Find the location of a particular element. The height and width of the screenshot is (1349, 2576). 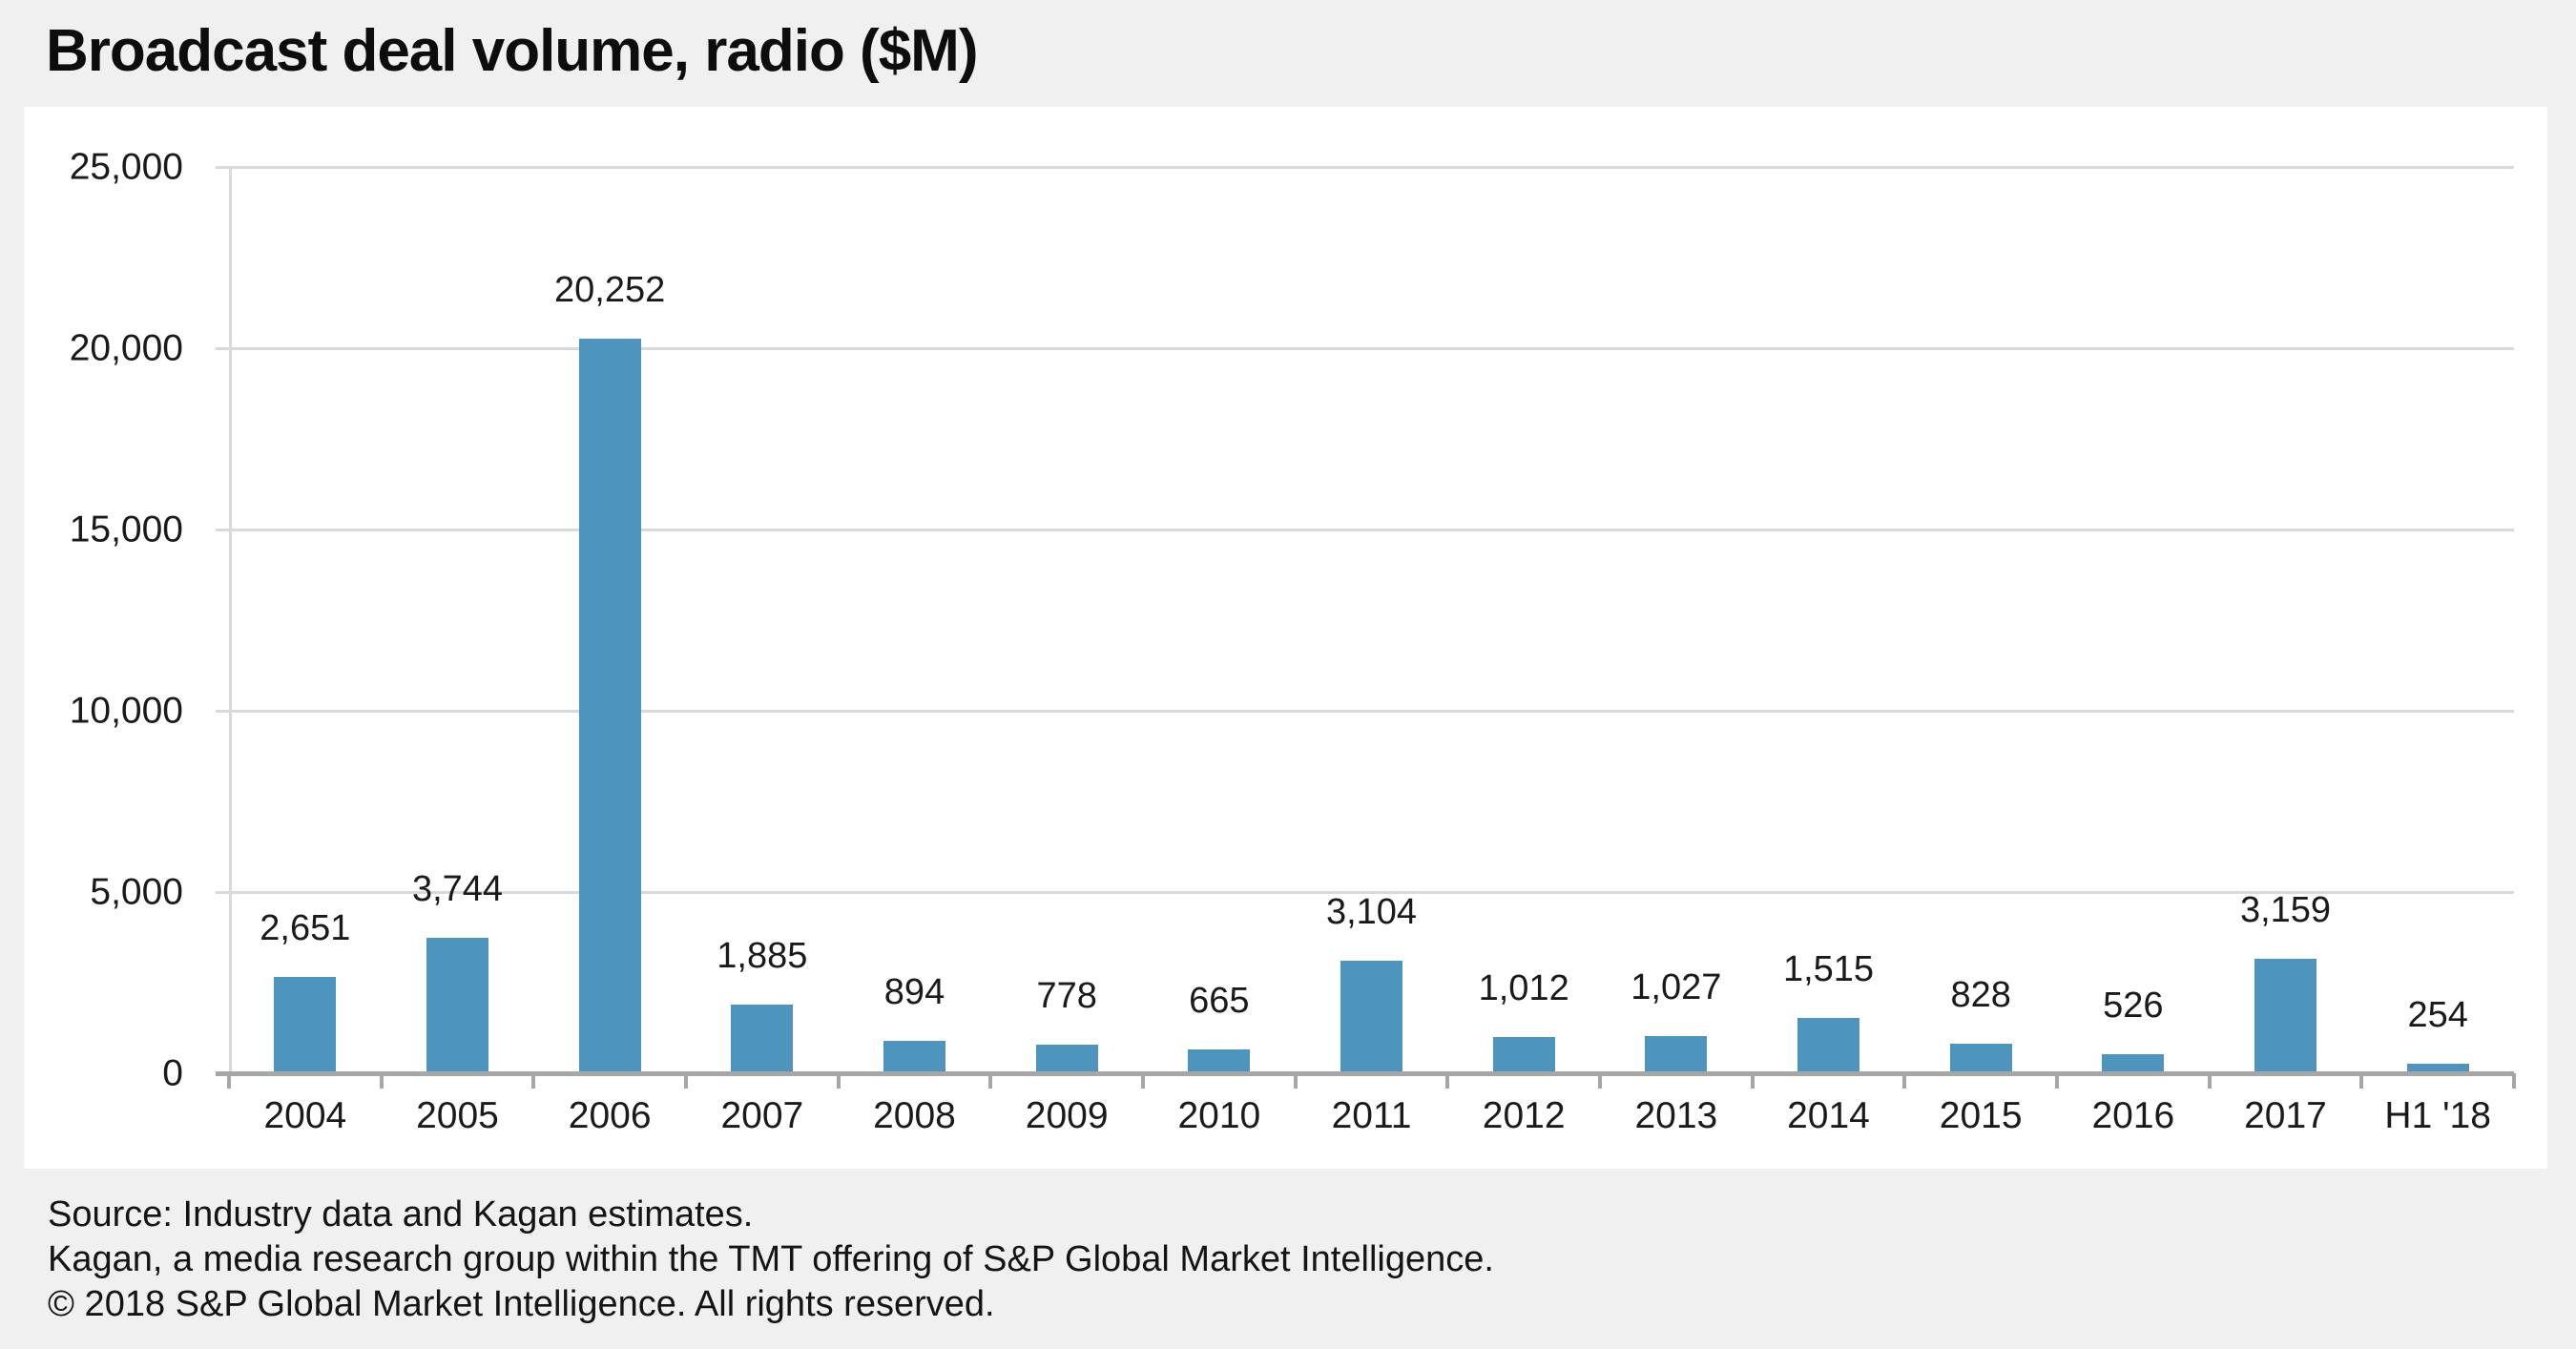

value-label-2006: 20,252 is located at coordinates (610, 290).